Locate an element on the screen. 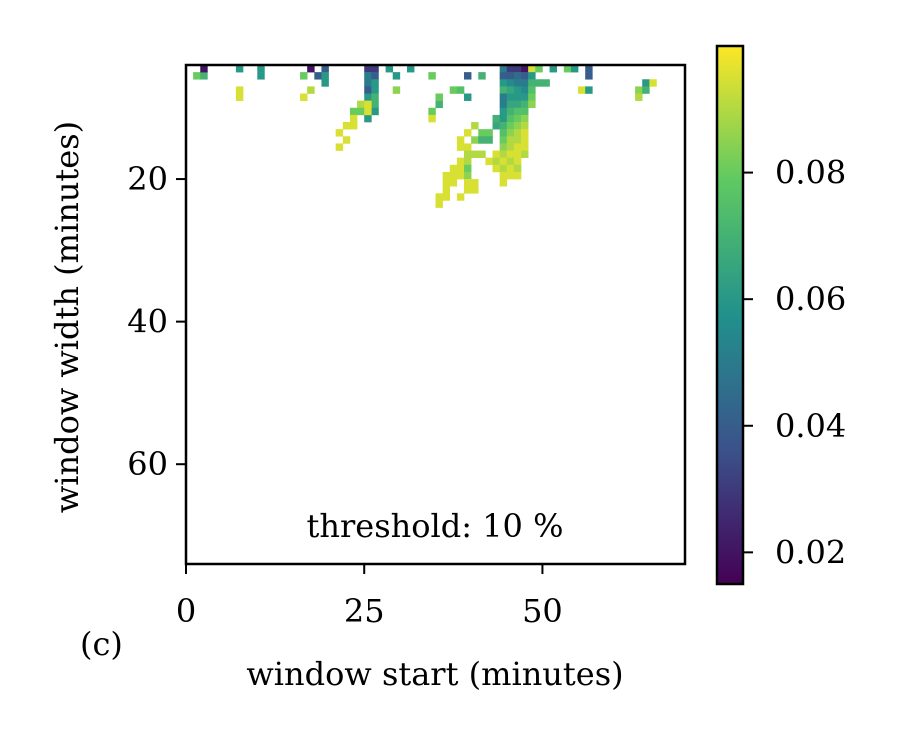 Image resolution: width=900 pixels, height=750 pixels. colorbar-tick-label: 0.08 is located at coordinates (810, 173).